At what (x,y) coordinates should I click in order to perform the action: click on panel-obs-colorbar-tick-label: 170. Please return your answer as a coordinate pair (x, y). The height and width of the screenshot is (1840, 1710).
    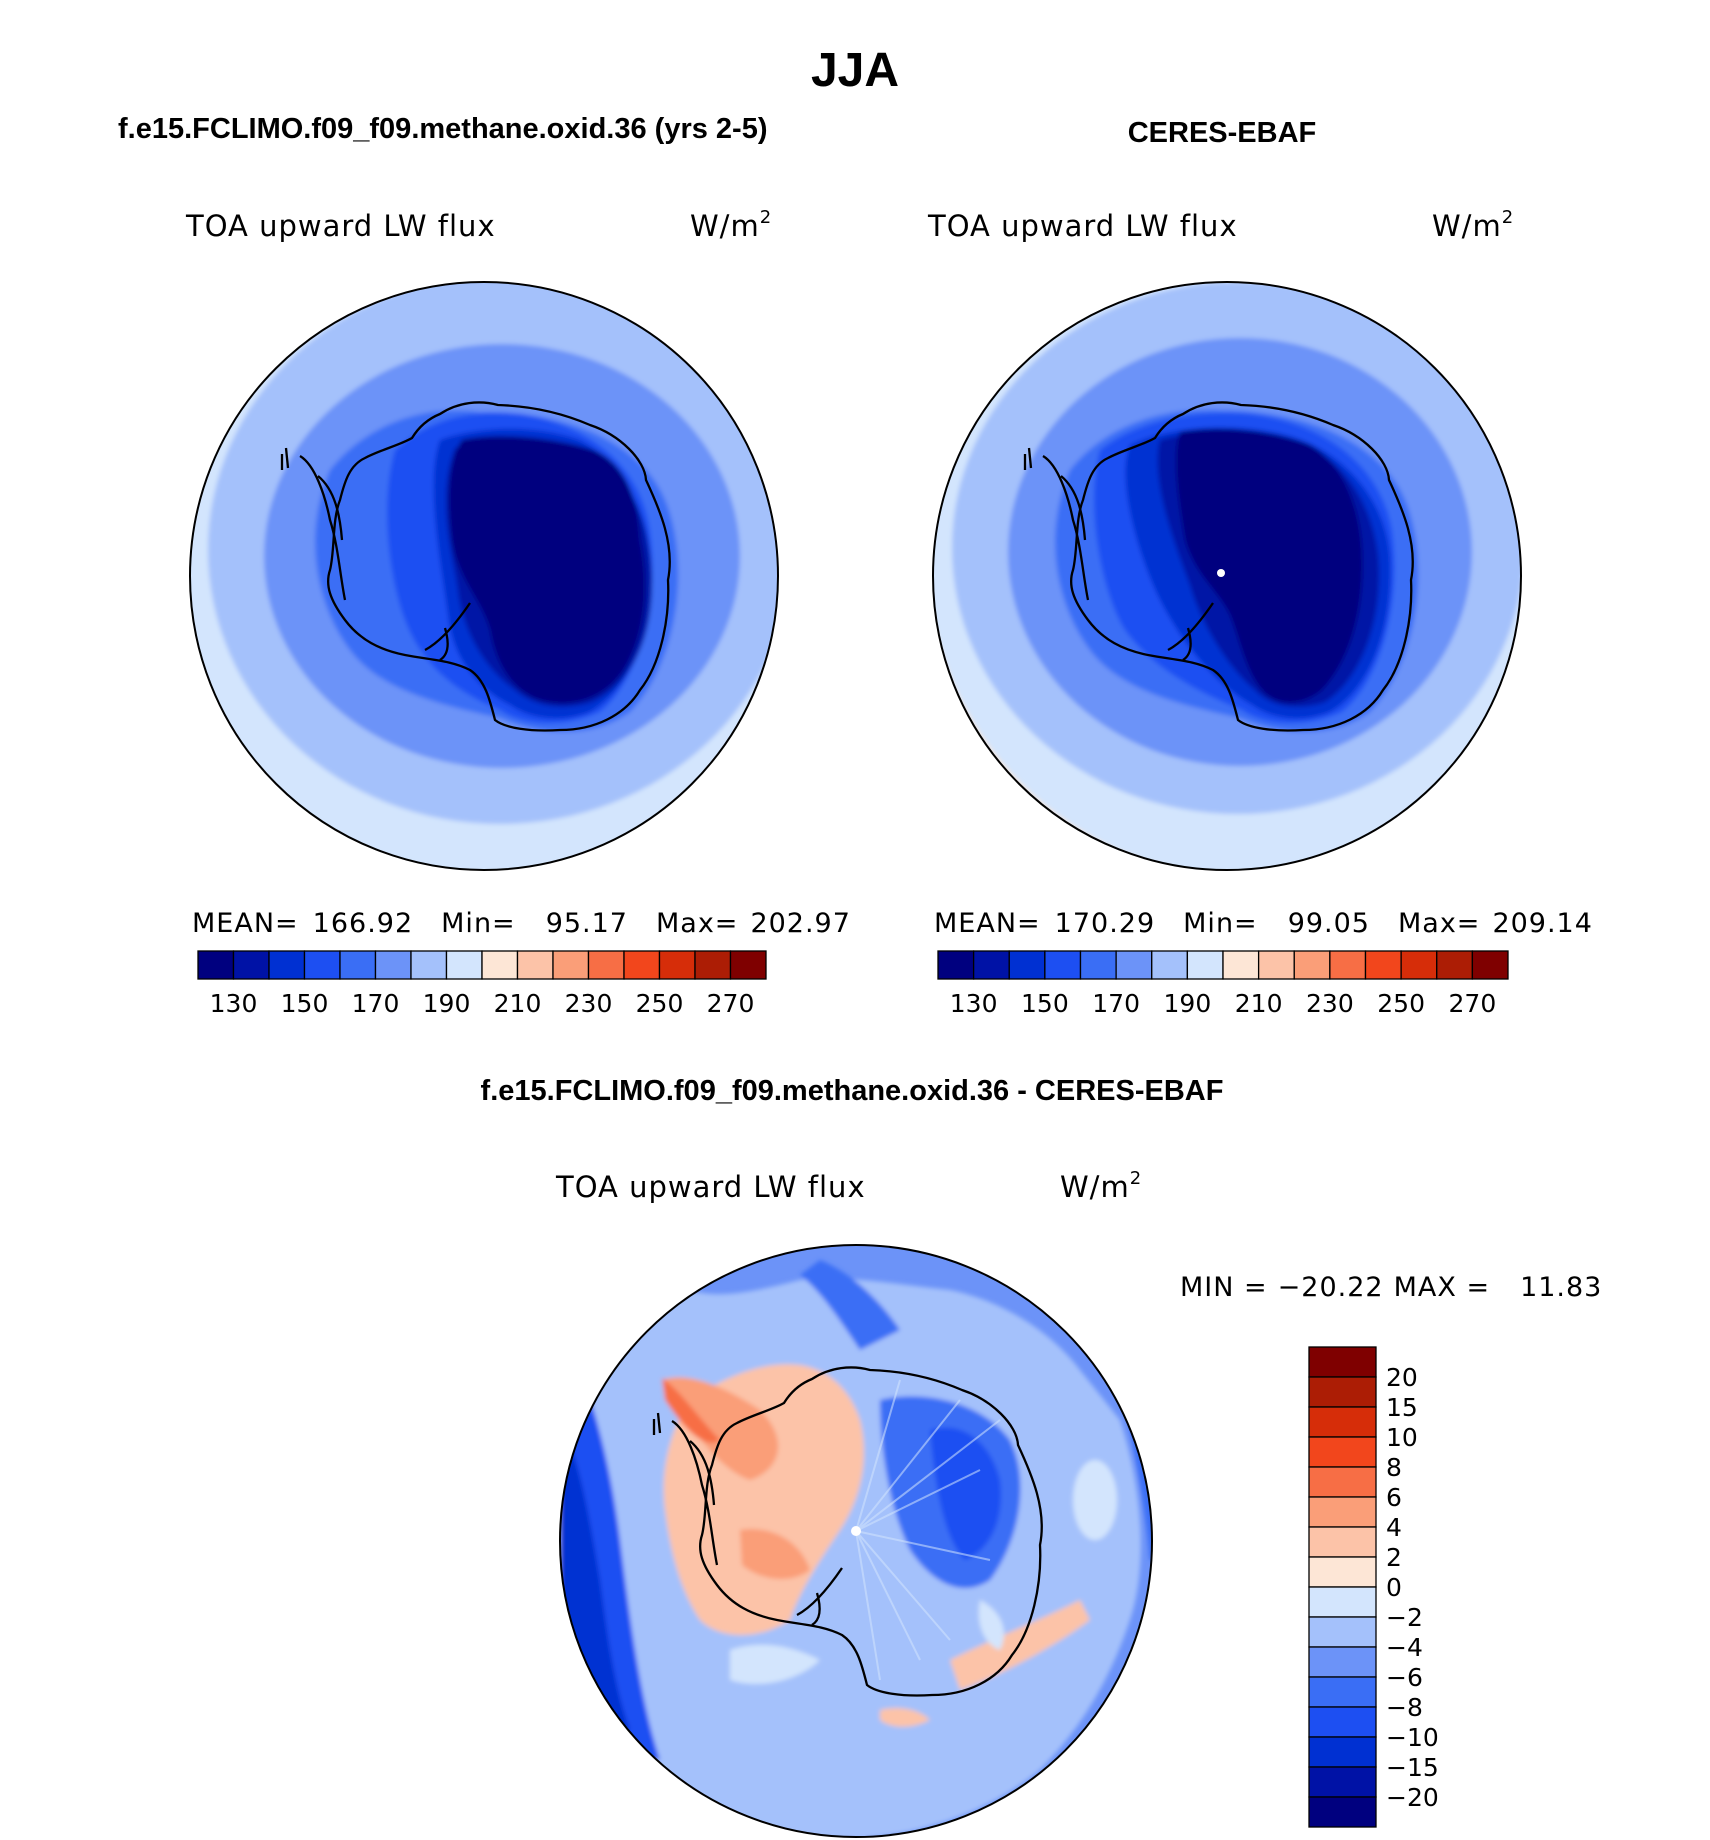
    Looking at the image, I should click on (1116, 1003).